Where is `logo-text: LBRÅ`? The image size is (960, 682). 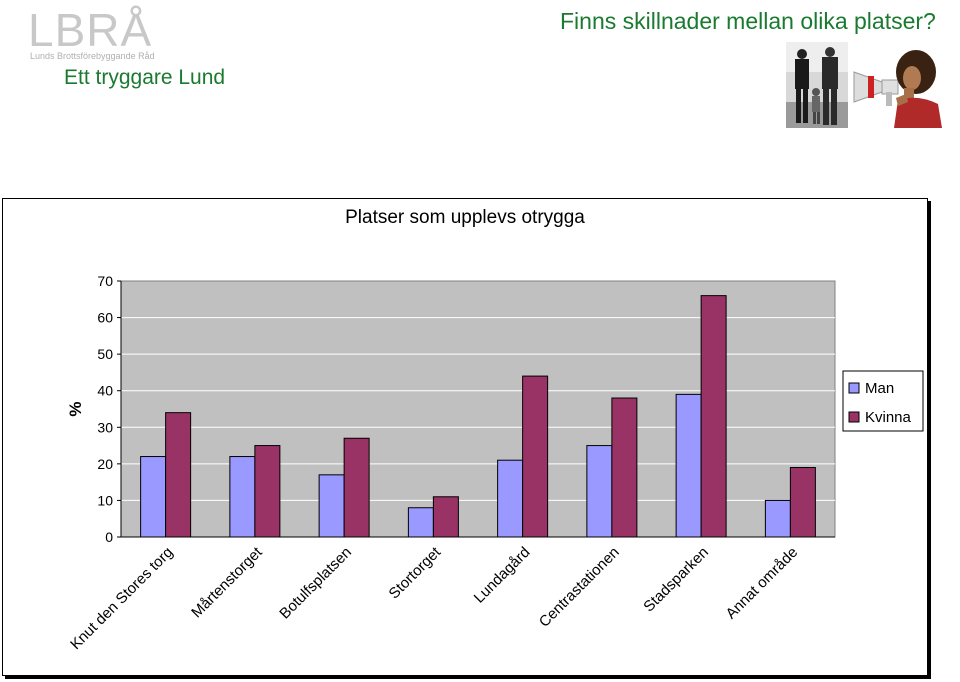 logo-text: LBRÅ is located at coordinates (90, 30).